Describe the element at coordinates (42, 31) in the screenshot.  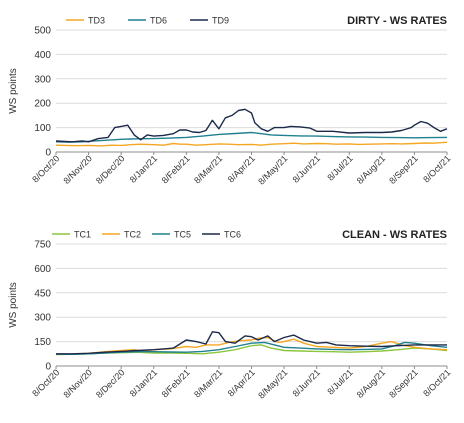
I see `y-tick-label: 500` at that location.